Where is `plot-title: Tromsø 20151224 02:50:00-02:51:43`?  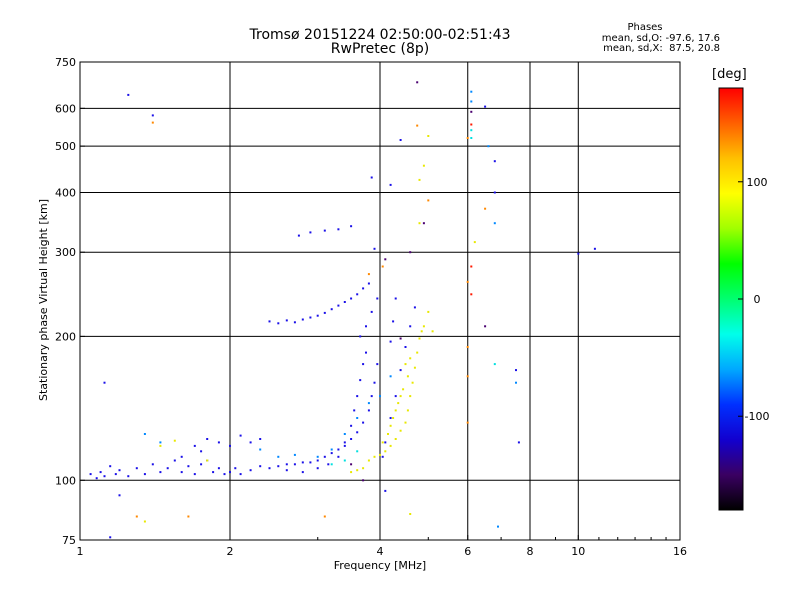 plot-title: Tromsø 20151224 02:50:00-02:51:43 is located at coordinates (380, 35).